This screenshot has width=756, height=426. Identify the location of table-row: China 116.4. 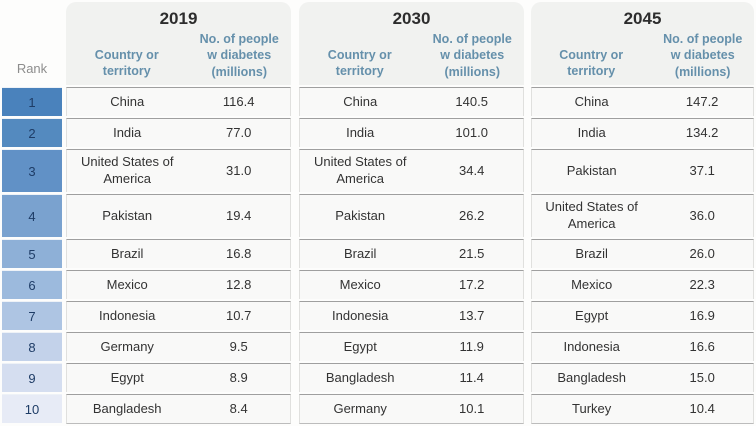
(178, 101).